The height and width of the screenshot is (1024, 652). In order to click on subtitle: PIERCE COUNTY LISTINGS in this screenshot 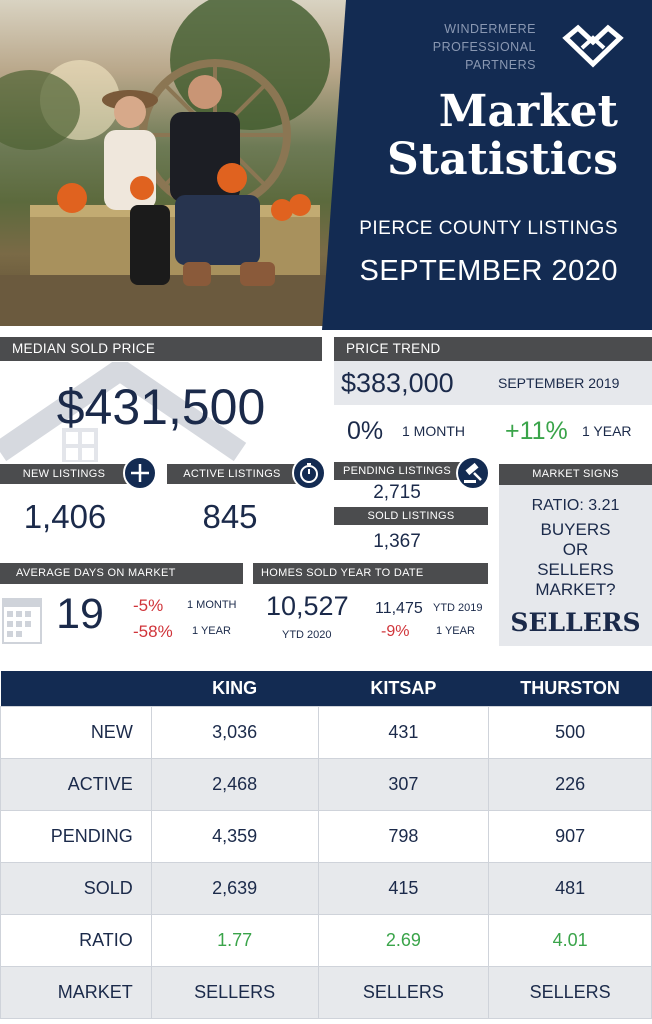, I will do `click(488, 228)`.